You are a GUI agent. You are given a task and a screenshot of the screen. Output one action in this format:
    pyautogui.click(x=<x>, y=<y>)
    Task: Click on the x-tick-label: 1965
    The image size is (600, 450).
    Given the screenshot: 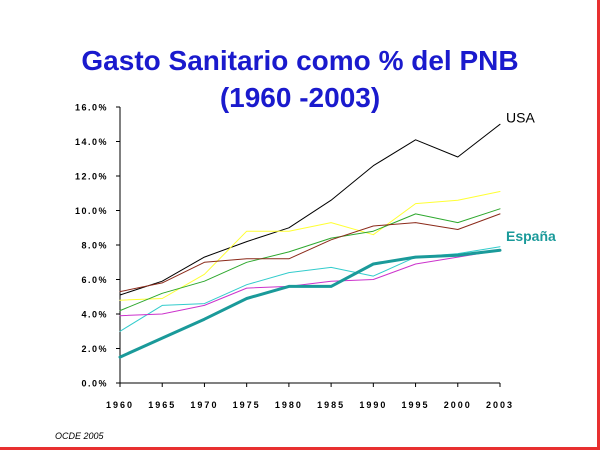 What is the action you would take?
    pyautogui.click(x=162, y=405)
    